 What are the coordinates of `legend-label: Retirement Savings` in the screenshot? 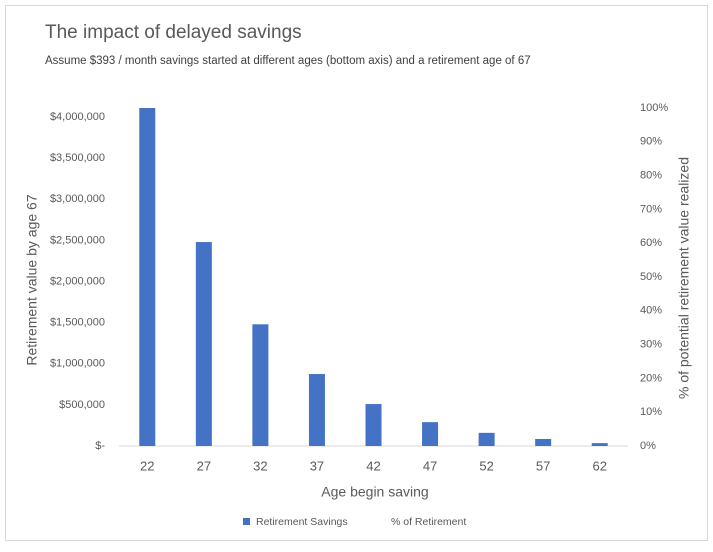 It's located at (302, 522).